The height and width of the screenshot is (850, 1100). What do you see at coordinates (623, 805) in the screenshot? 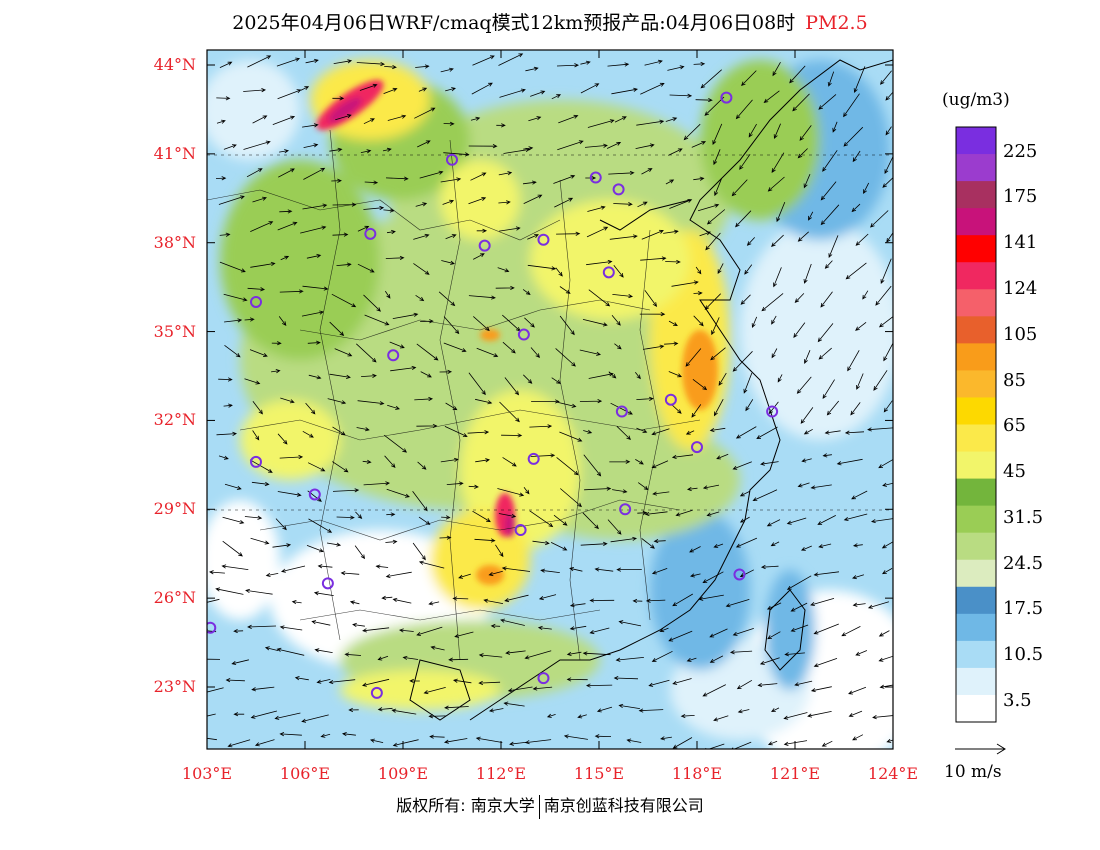
I see `copyright-right: 南京创蓝科技有限公司` at bounding box center [623, 805].